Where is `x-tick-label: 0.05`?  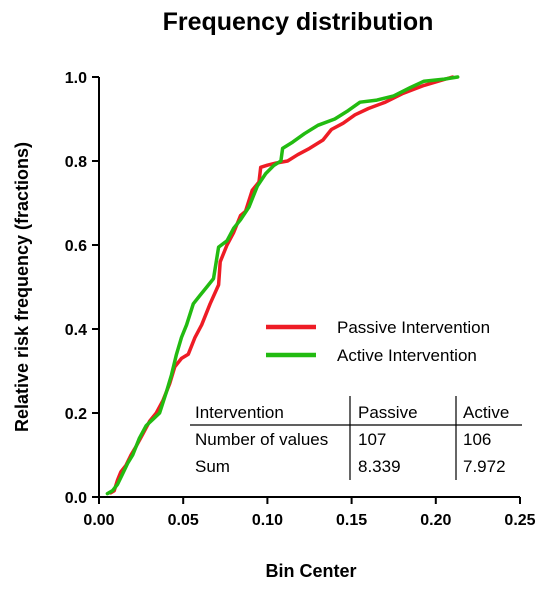 x-tick-label: 0.05 is located at coordinates (183, 520).